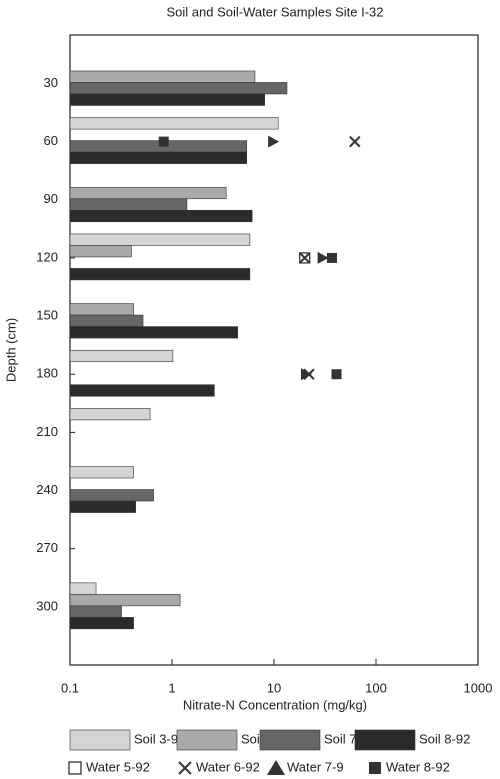  What do you see at coordinates (275, 704) in the screenshot?
I see `x-axis-label: Nitrate-N Concentration (mg/kg)` at bounding box center [275, 704].